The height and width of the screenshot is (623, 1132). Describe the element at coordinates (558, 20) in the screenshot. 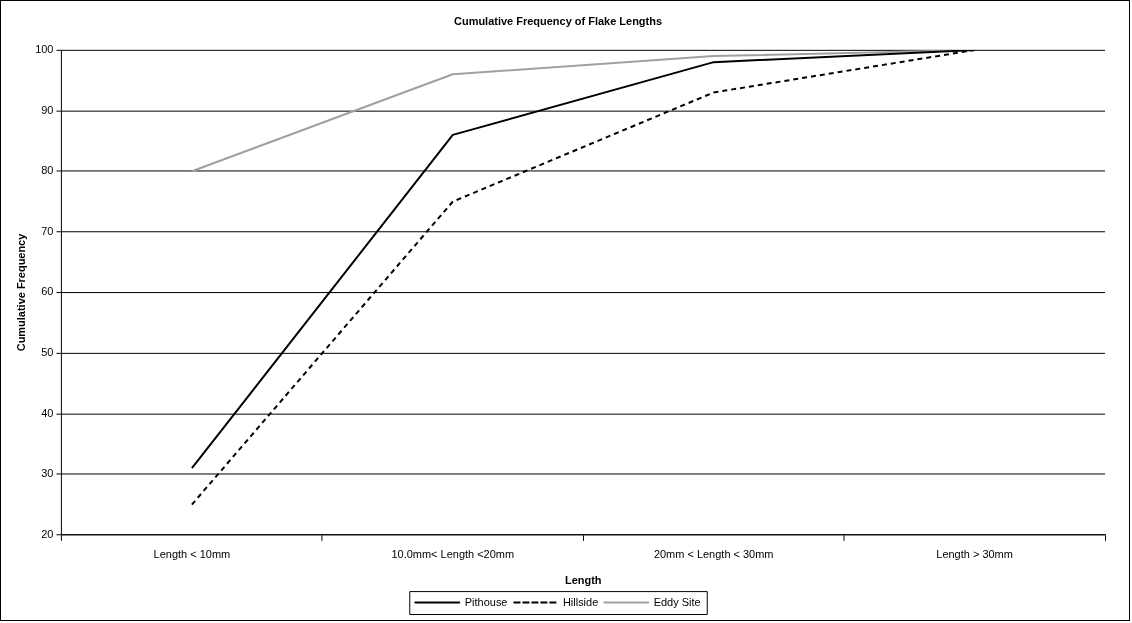

I see `chart-title: Cumulative Frequency of Flake Lengths` at that location.